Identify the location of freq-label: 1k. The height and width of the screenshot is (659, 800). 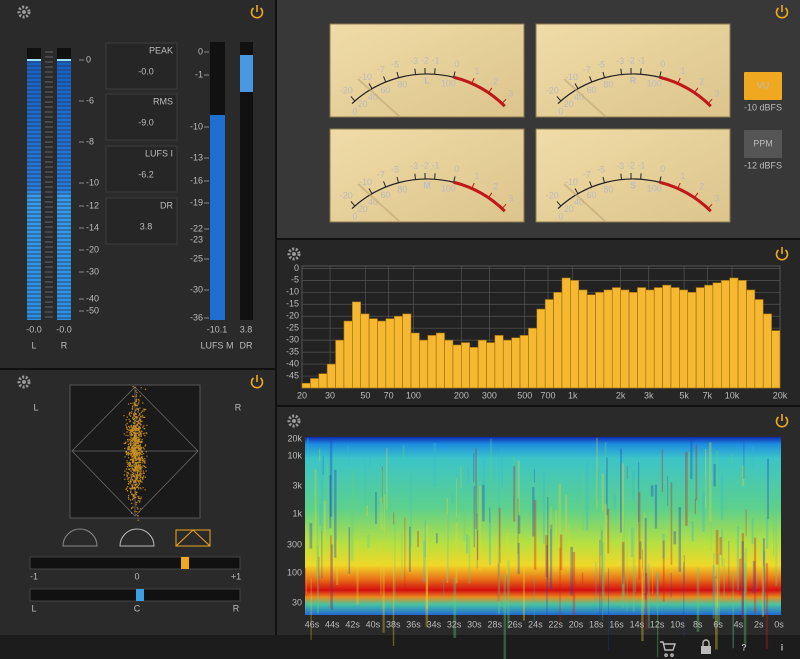
(297, 513).